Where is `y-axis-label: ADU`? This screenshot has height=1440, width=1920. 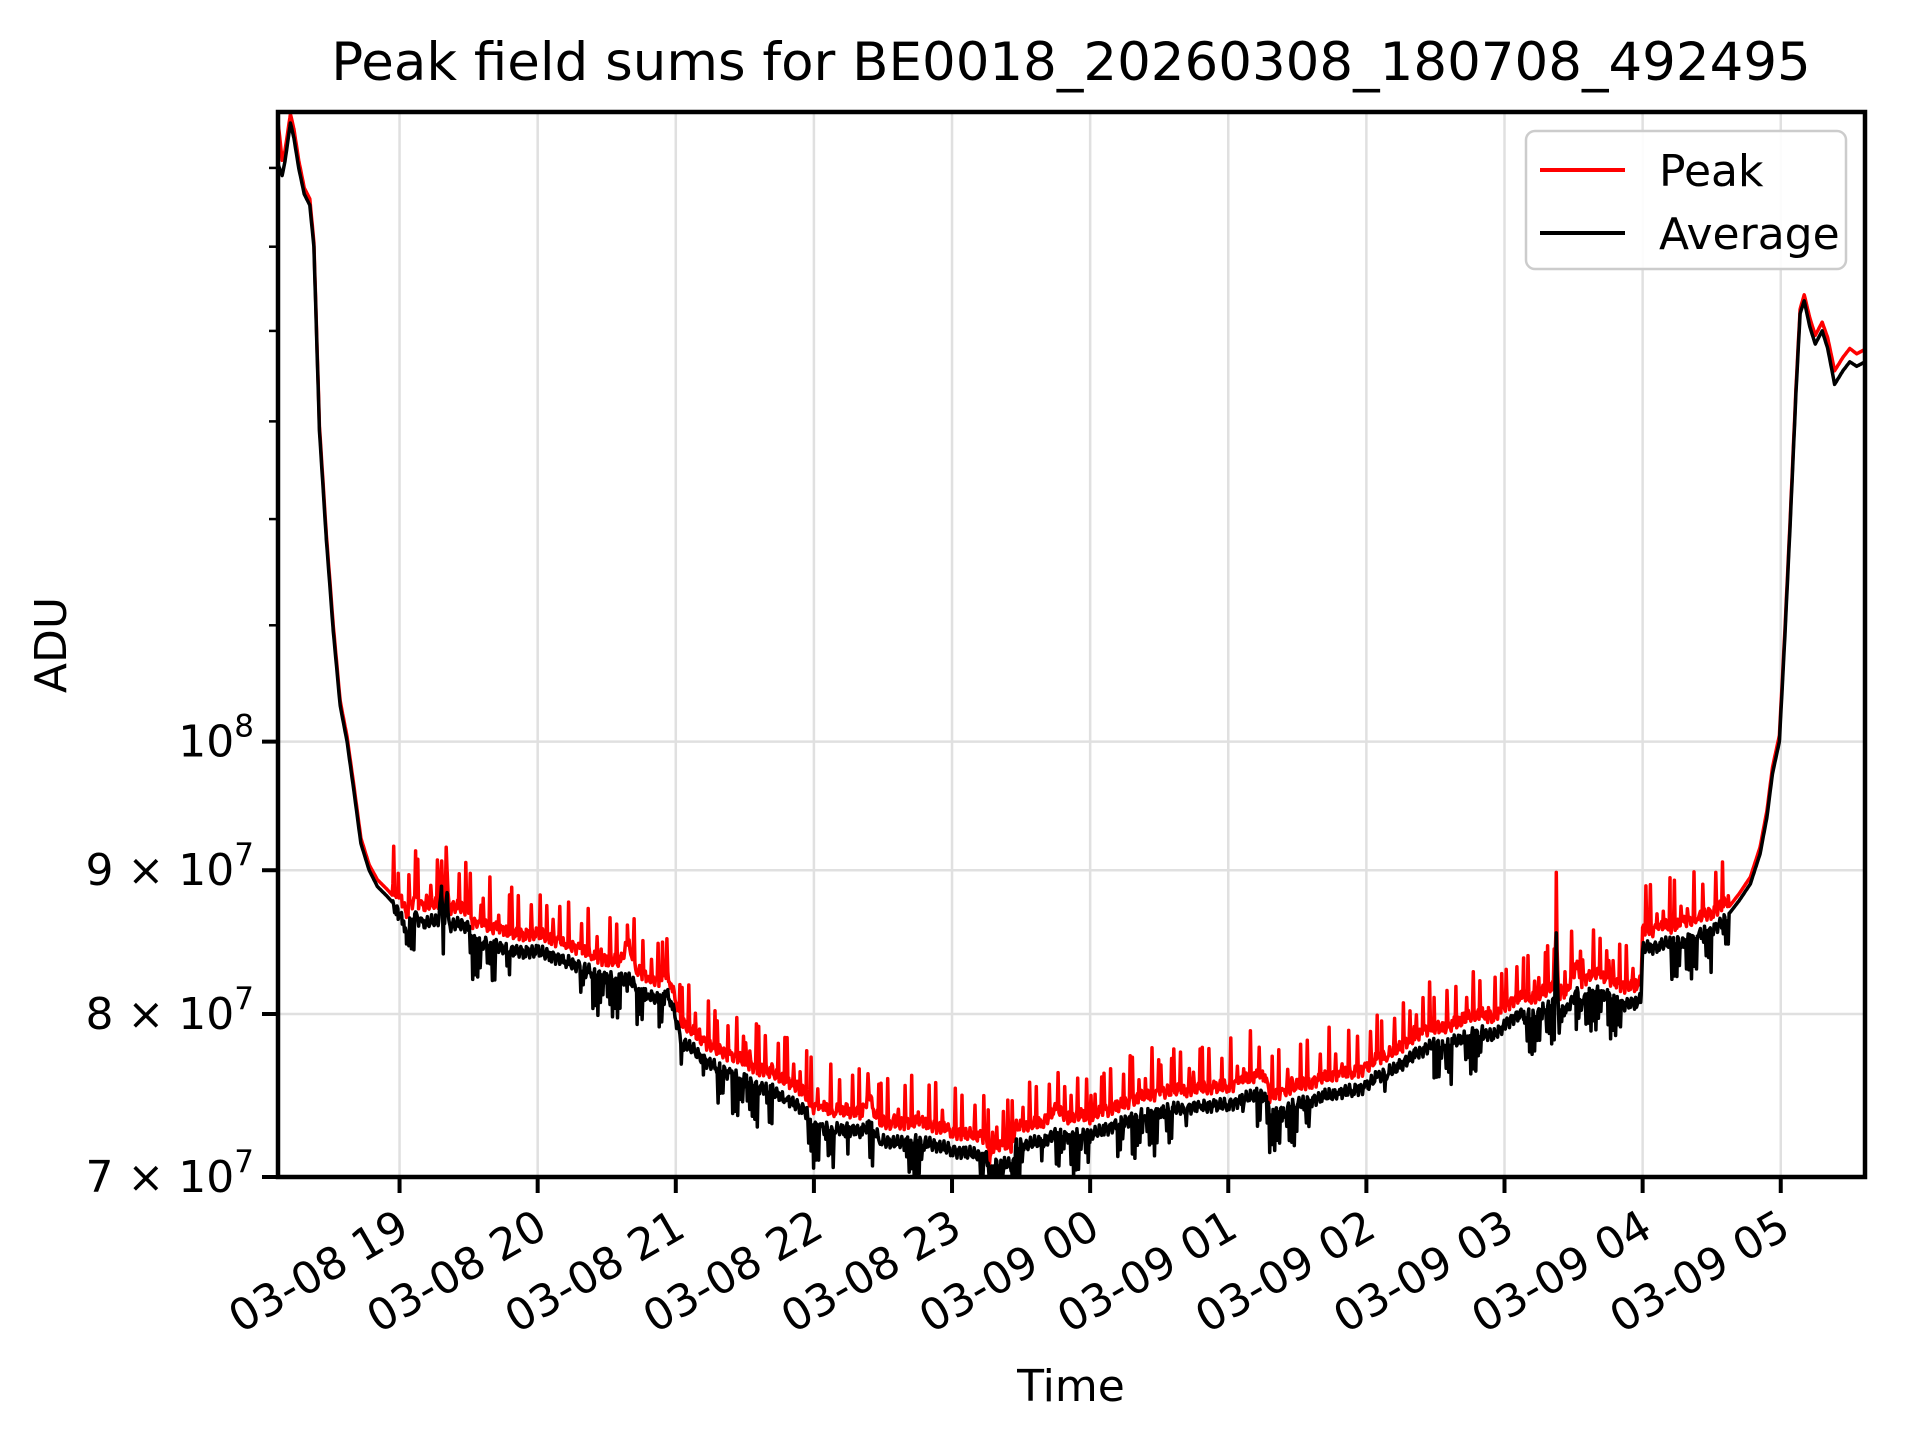
y-axis-label: ADU is located at coordinates (51, 645).